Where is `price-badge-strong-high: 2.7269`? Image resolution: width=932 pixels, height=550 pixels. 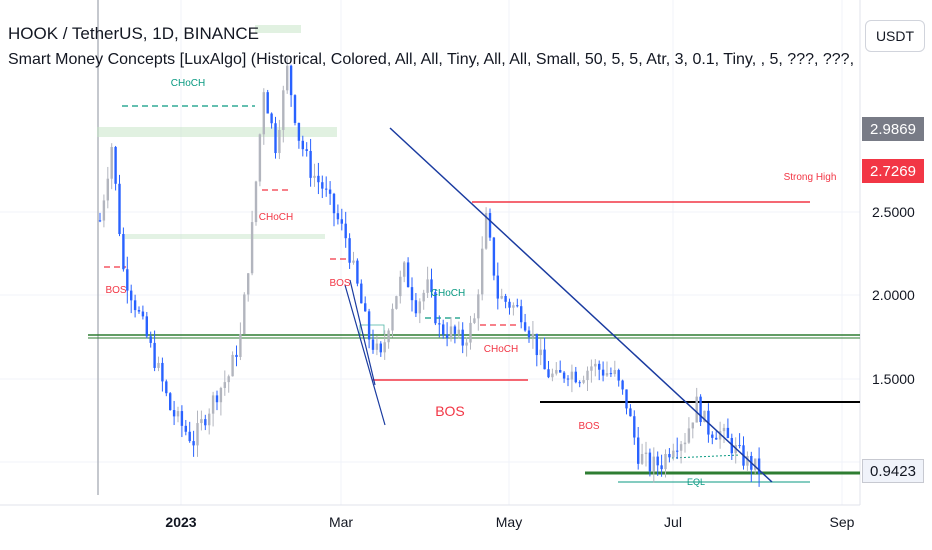
price-badge-strong-high: 2.7269 is located at coordinates (893, 171).